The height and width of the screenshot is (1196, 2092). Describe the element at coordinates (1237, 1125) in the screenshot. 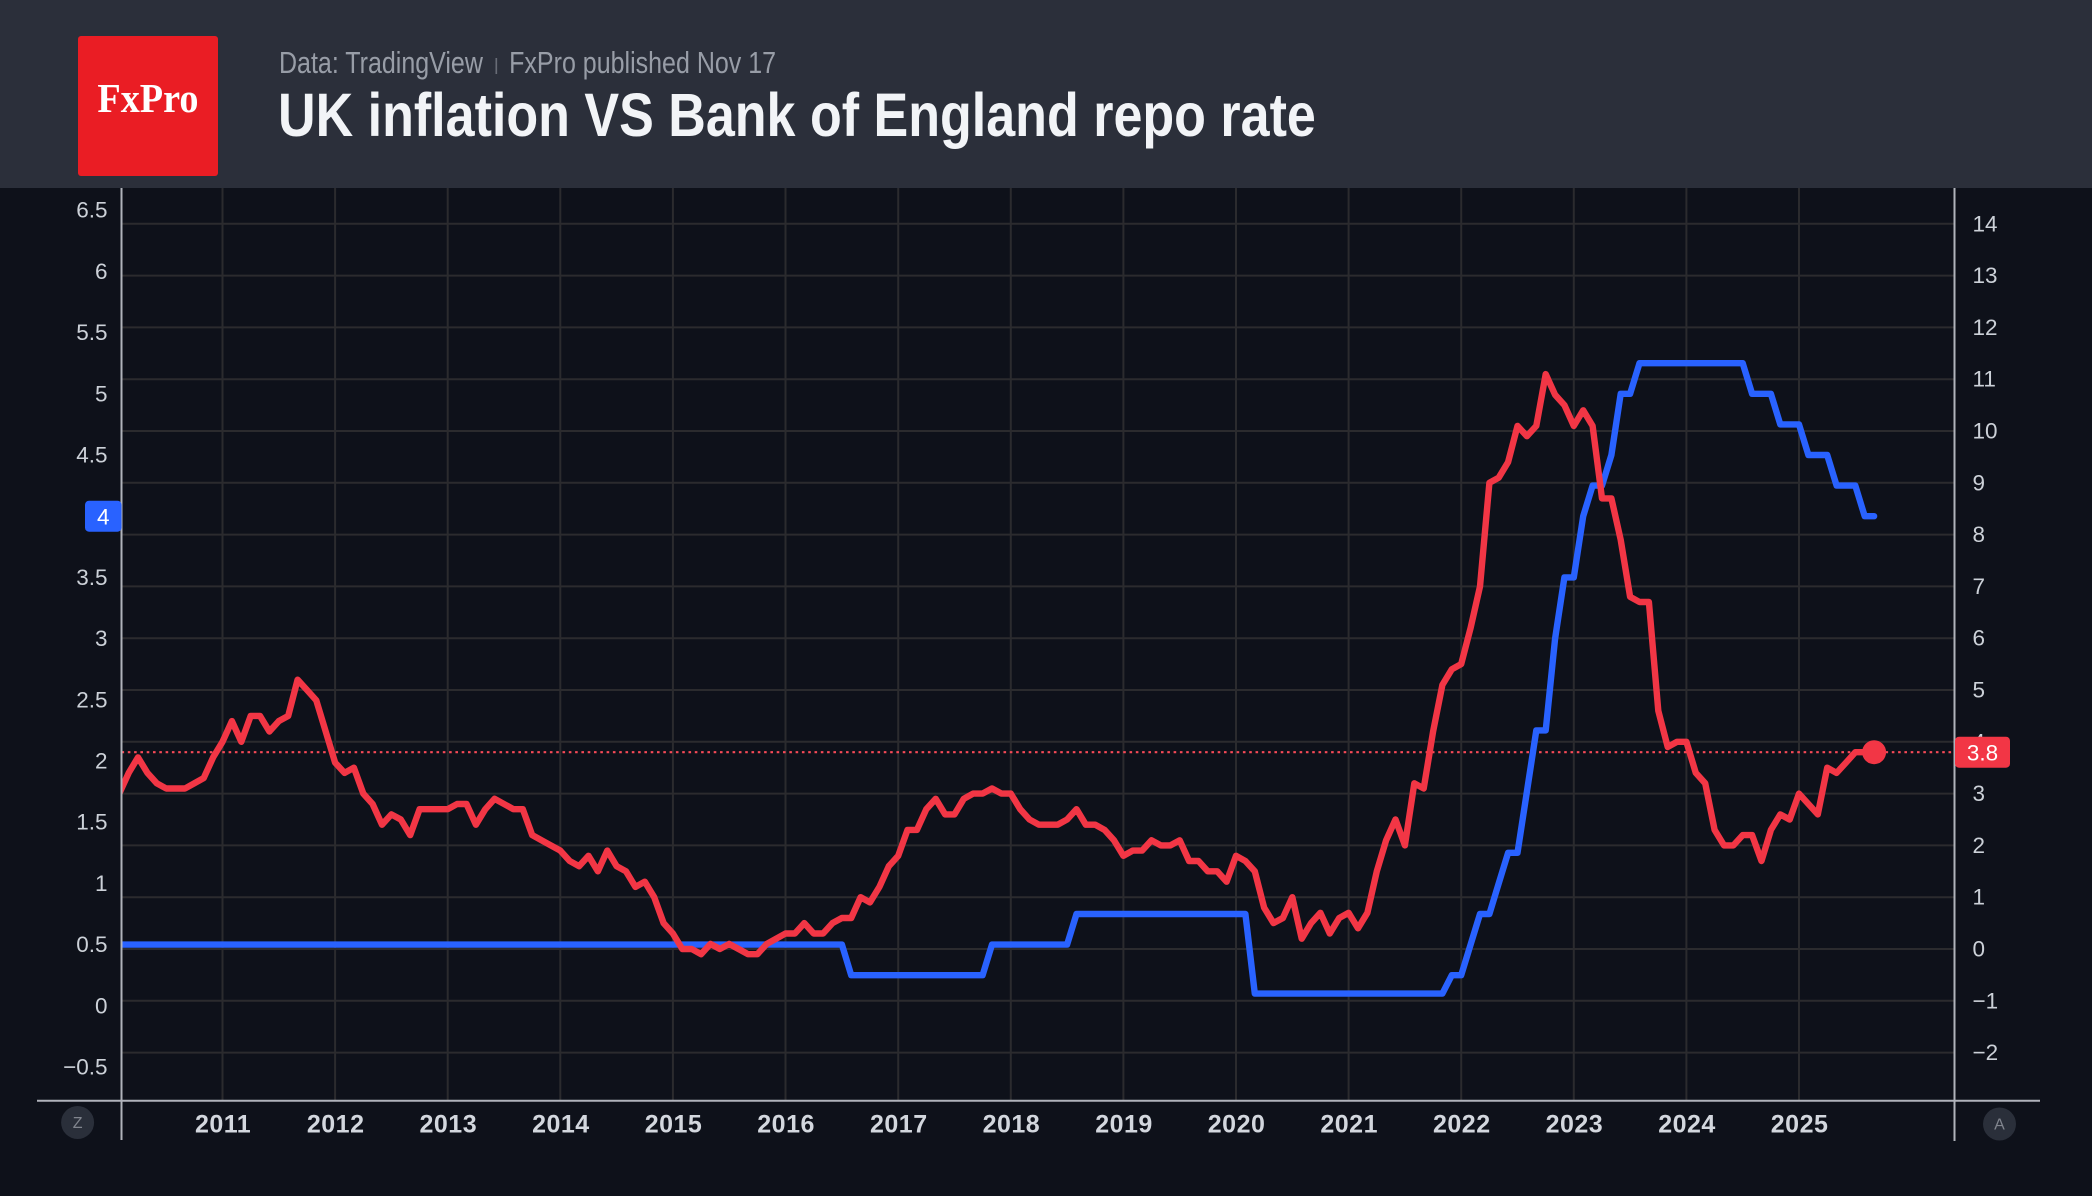

I see `svg-text: 2020` at that location.